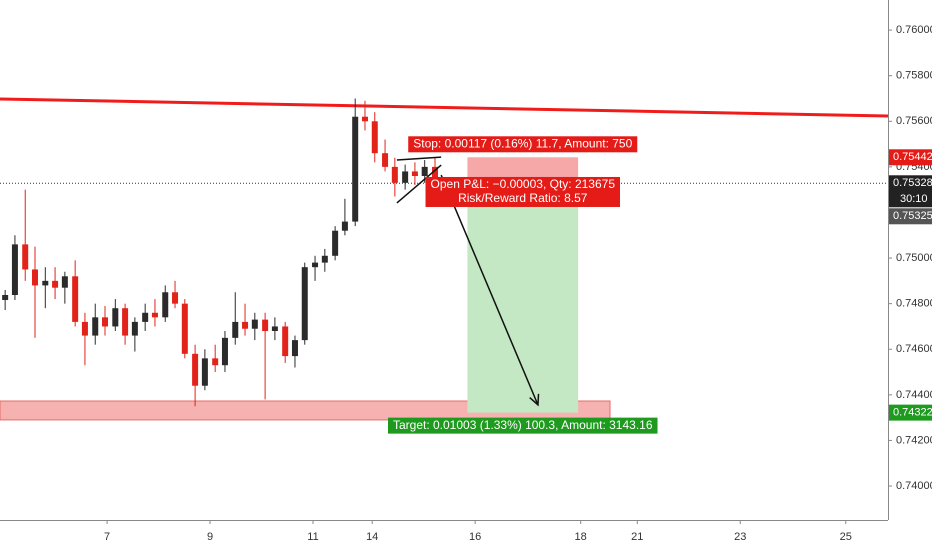 The height and width of the screenshot is (550, 932). Describe the element at coordinates (637, 537) in the screenshot. I see `x-tick-label: 21` at that location.